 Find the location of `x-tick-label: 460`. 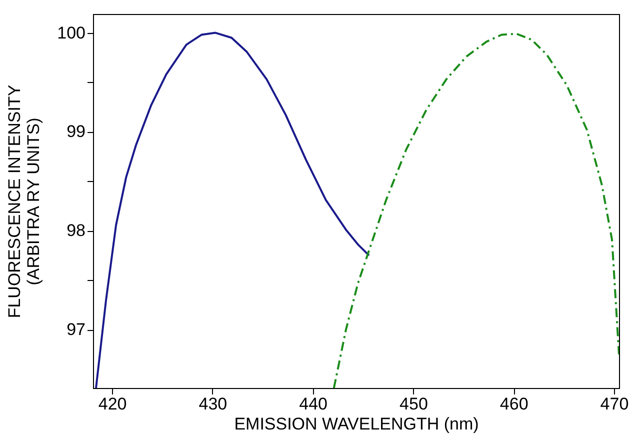

x-tick-label: 460 is located at coordinates (514, 404).